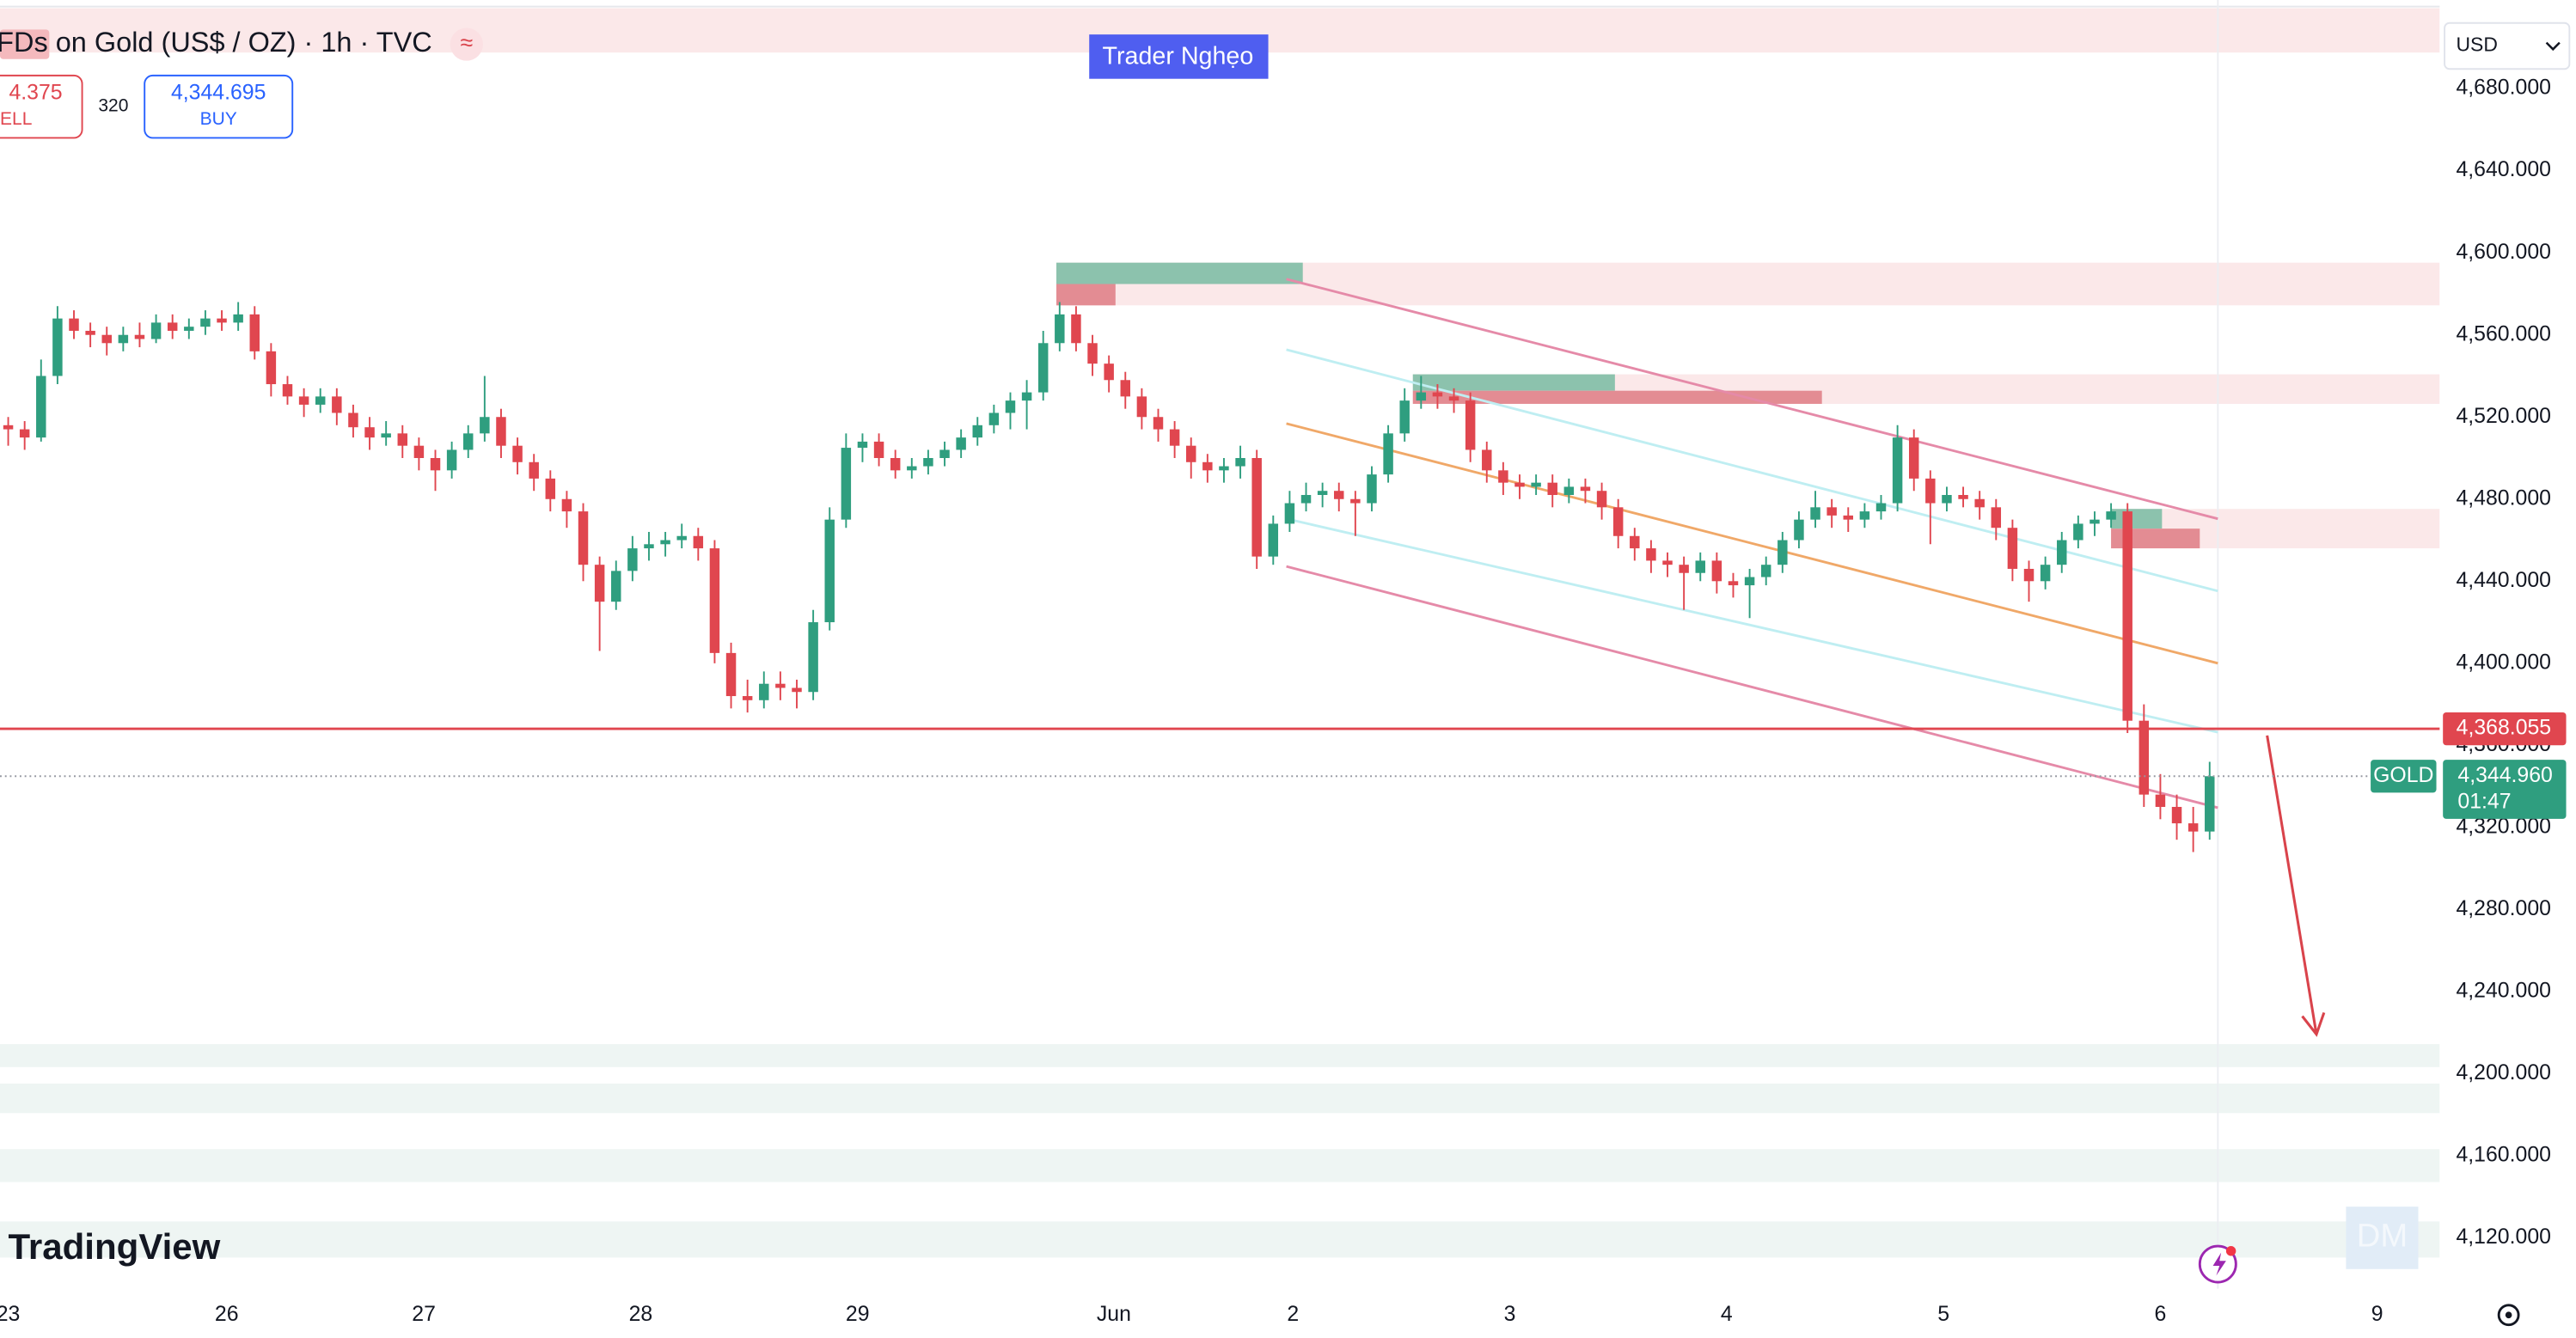 This screenshot has height=1338, width=2576. What do you see at coordinates (2503, 1155) in the screenshot?
I see `y-tick-label: 4,160.000` at bounding box center [2503, 1155].